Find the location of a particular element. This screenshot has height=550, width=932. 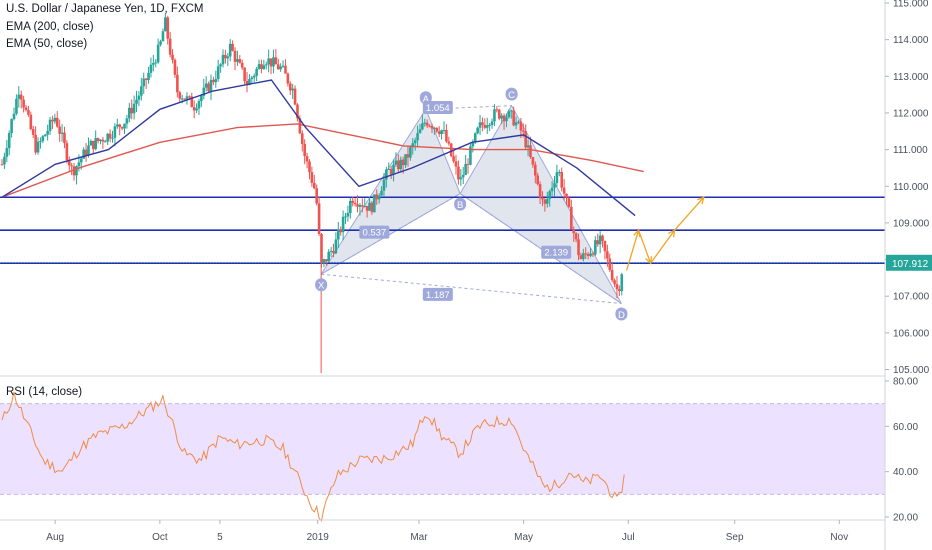

last-price-tag is located at coordinates (909, 262).